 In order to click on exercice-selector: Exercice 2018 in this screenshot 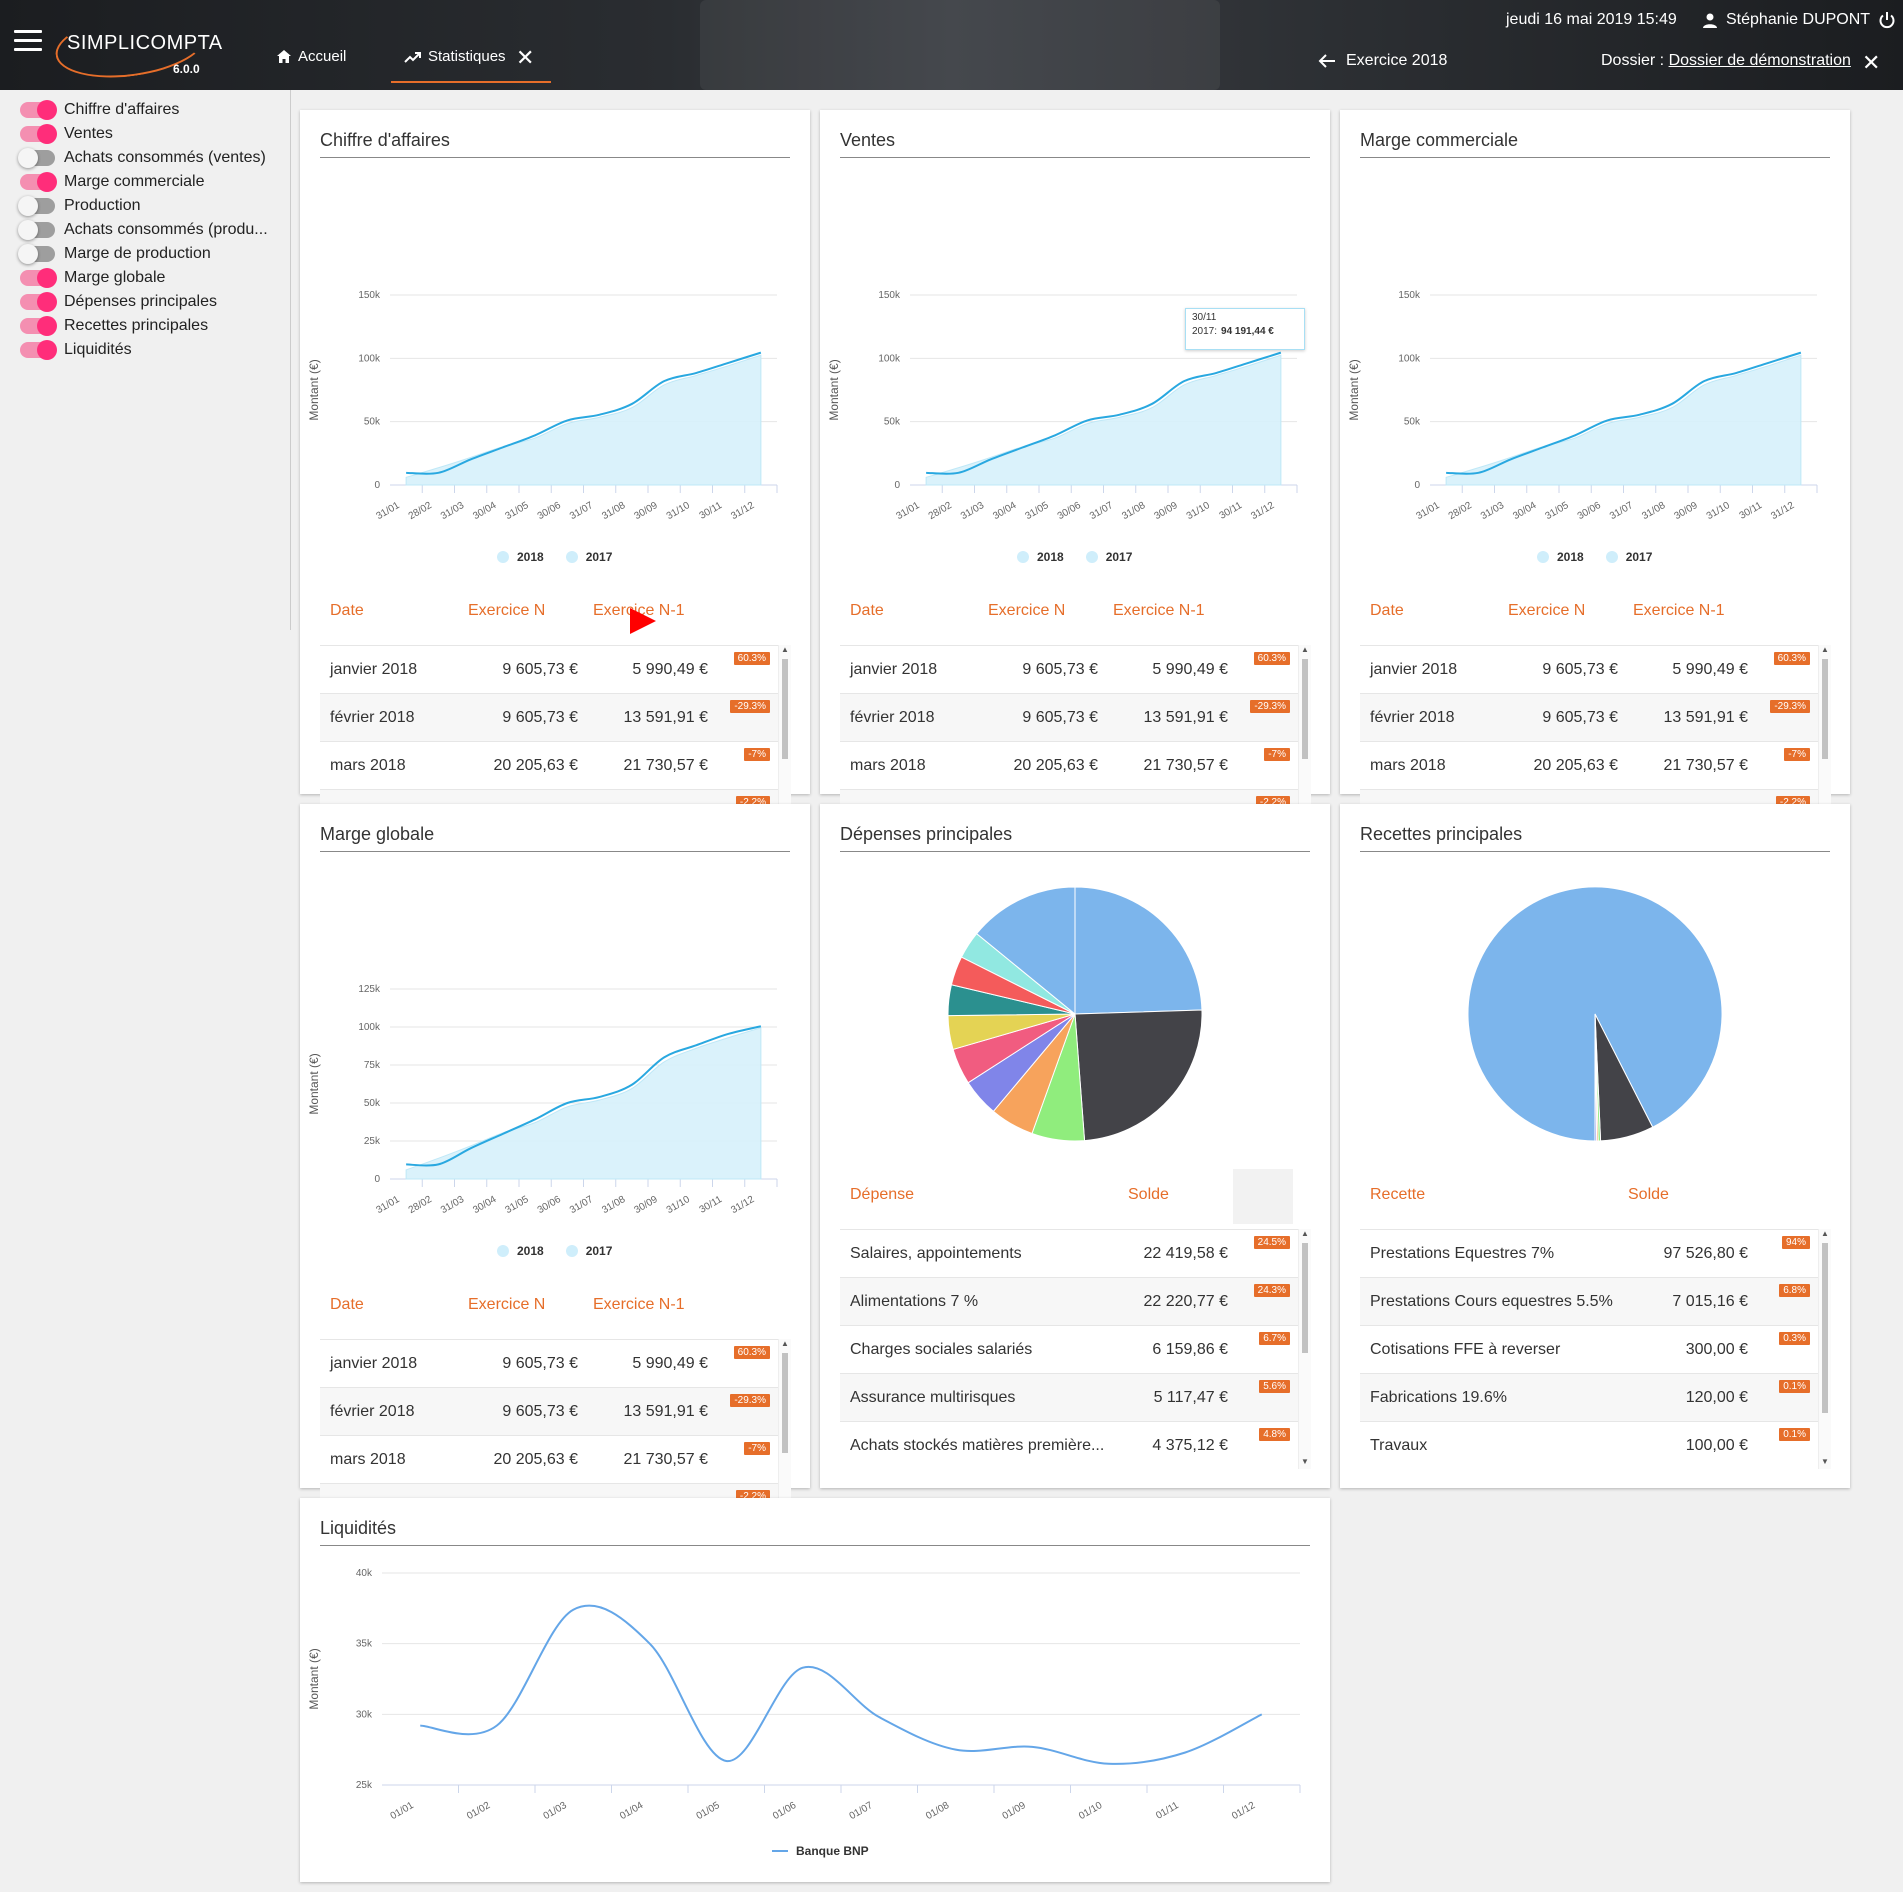, I will do `click(1382, 61)`.